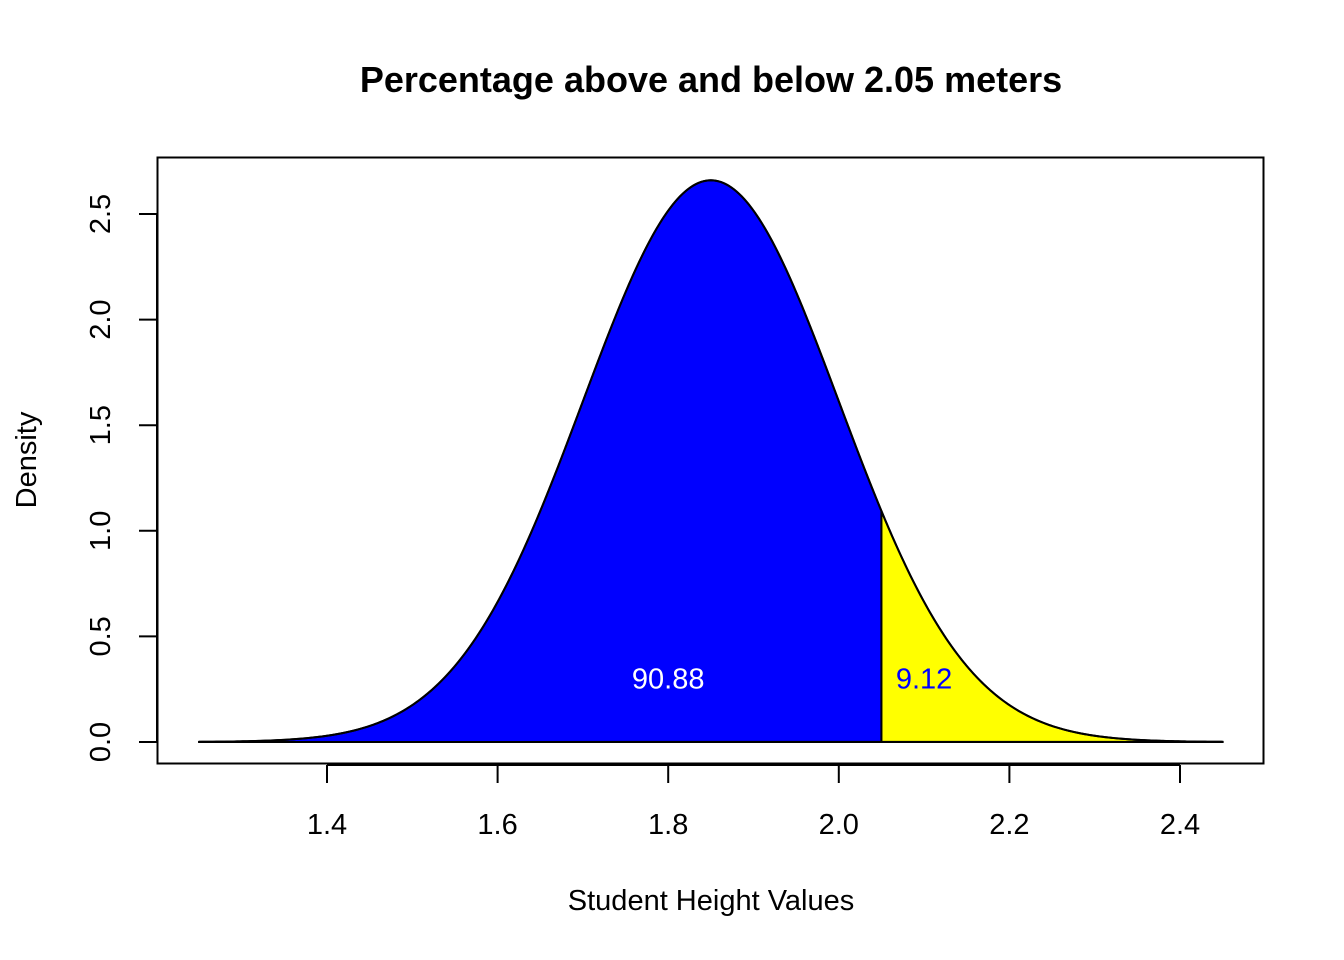 Image resolution: width=1344 pixels, height=960 pixels. I want to click on x-axis-label: Student Height Values, so click(711, 901).